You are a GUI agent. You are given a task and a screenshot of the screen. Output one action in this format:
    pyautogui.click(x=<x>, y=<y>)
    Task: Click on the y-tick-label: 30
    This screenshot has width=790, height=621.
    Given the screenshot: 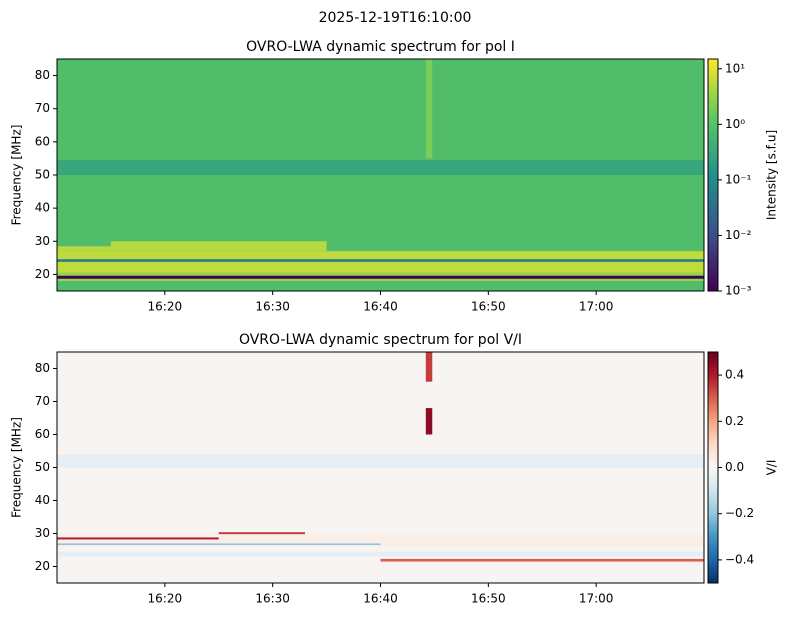 What is the action you would take?
    pyautogui.click(x=42, y=533)
    